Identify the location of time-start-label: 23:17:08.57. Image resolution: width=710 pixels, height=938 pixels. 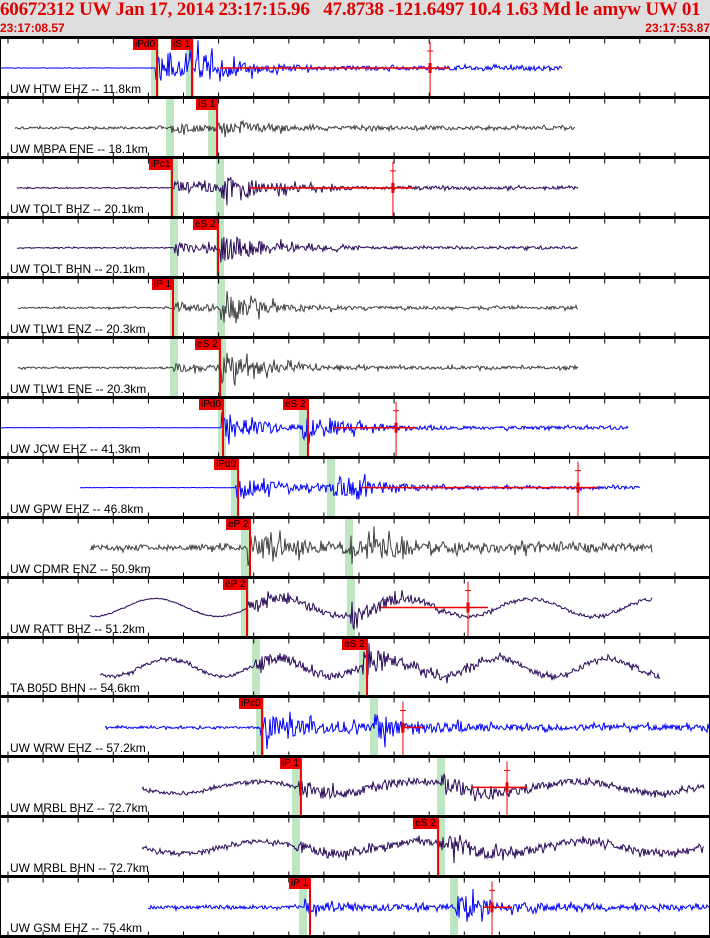
(32, 28).